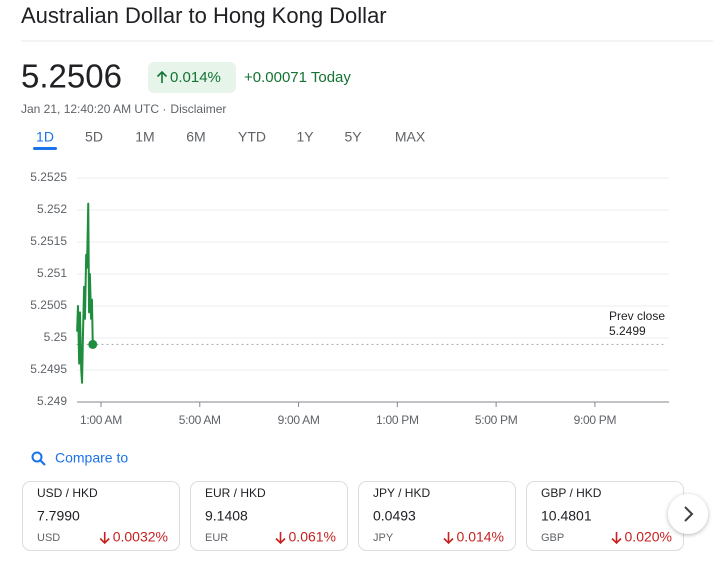 This screenshot has width=713, height=568. What do you see at coordinates (45, 137) in the screenshot?
I see `range-tab: 1D` at bounding box center [45, 137].